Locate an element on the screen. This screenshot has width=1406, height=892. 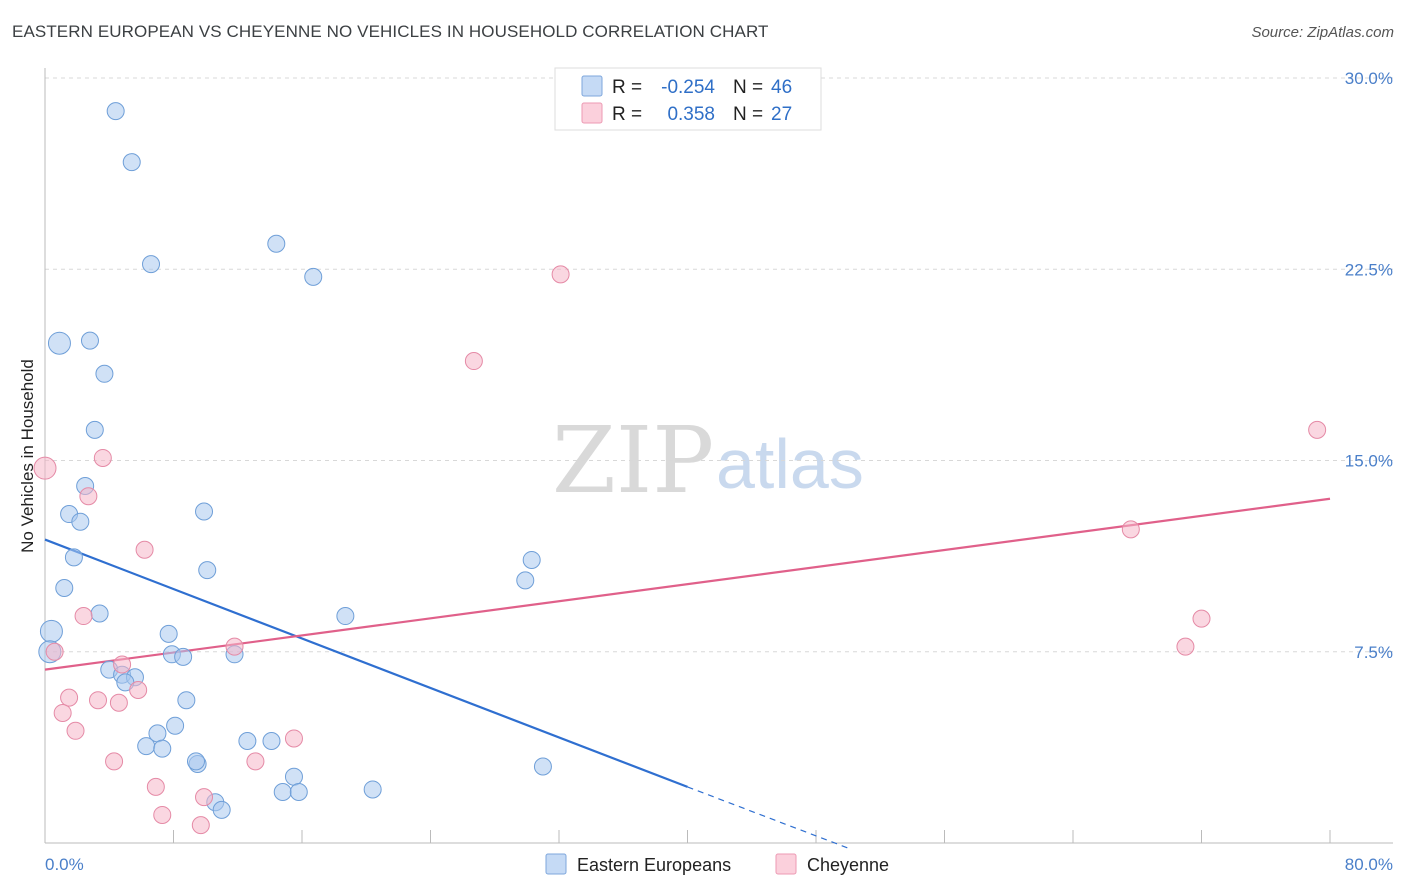
y-tick-label: 7.5% is located at coordinates (1373, 652).